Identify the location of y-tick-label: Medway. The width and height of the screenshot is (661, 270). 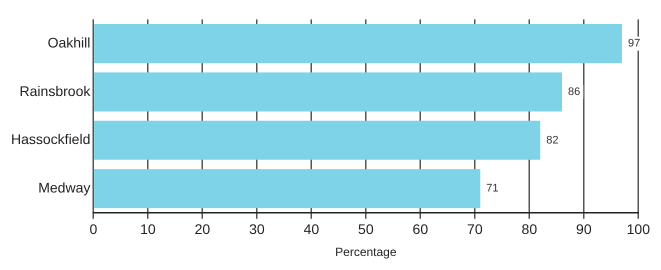
(64, 187).